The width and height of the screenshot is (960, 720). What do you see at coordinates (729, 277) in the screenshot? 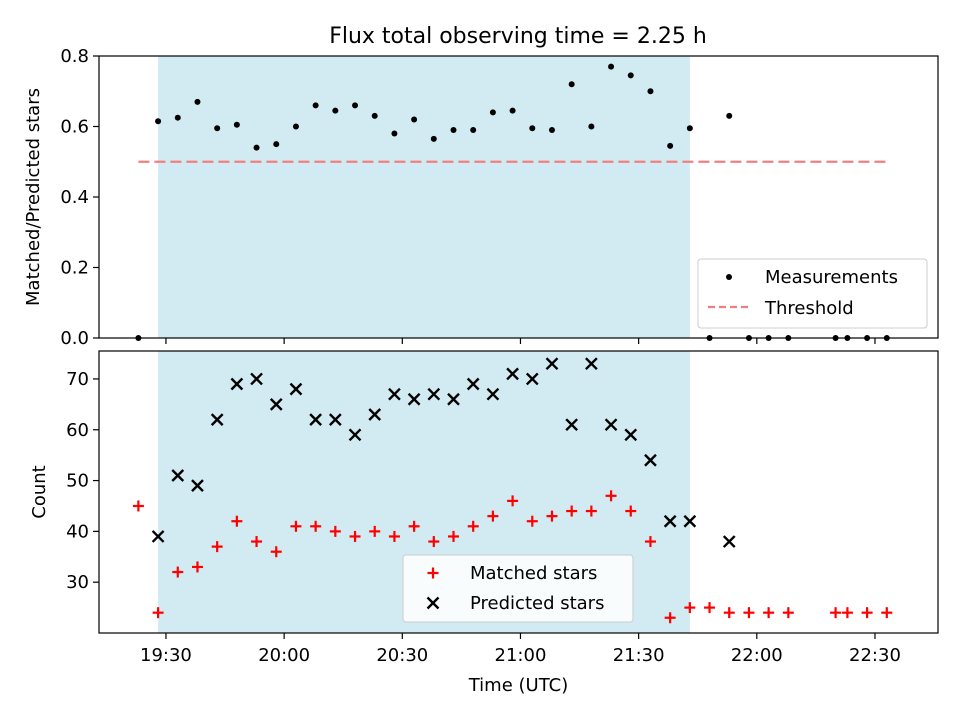
I see `legend-measurements-marker` at bounding box center [729, 277].